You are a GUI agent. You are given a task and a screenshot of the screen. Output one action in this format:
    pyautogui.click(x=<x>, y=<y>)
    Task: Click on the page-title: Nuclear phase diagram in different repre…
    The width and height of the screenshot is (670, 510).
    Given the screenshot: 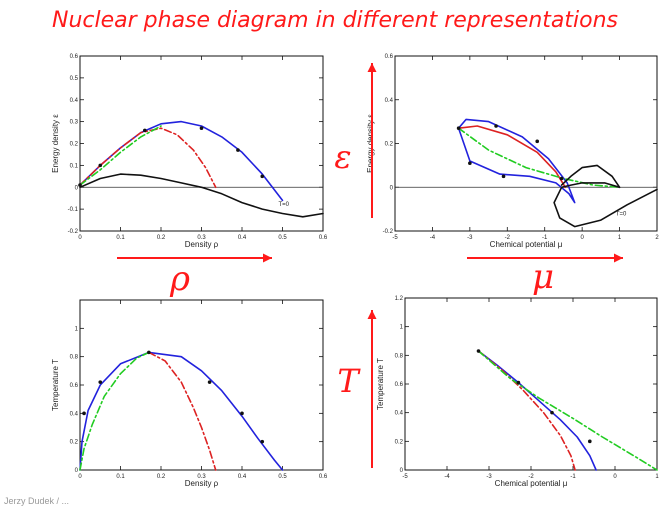 What is the action you would take?
    pyautogui.click(x=335, y=20)
    